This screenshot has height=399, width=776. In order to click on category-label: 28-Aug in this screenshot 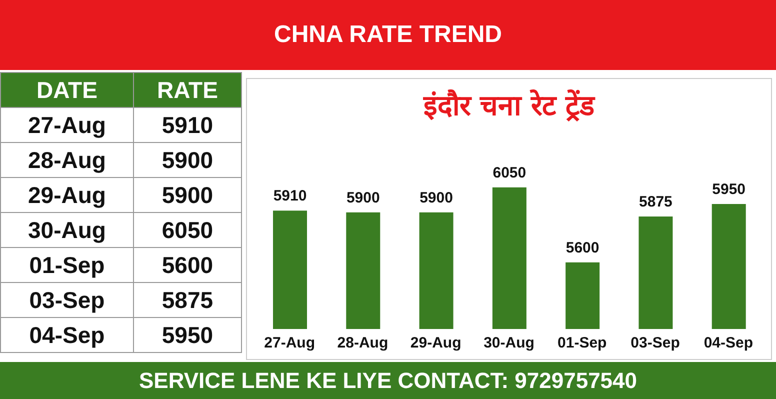, I will do `click(67, 160)`.